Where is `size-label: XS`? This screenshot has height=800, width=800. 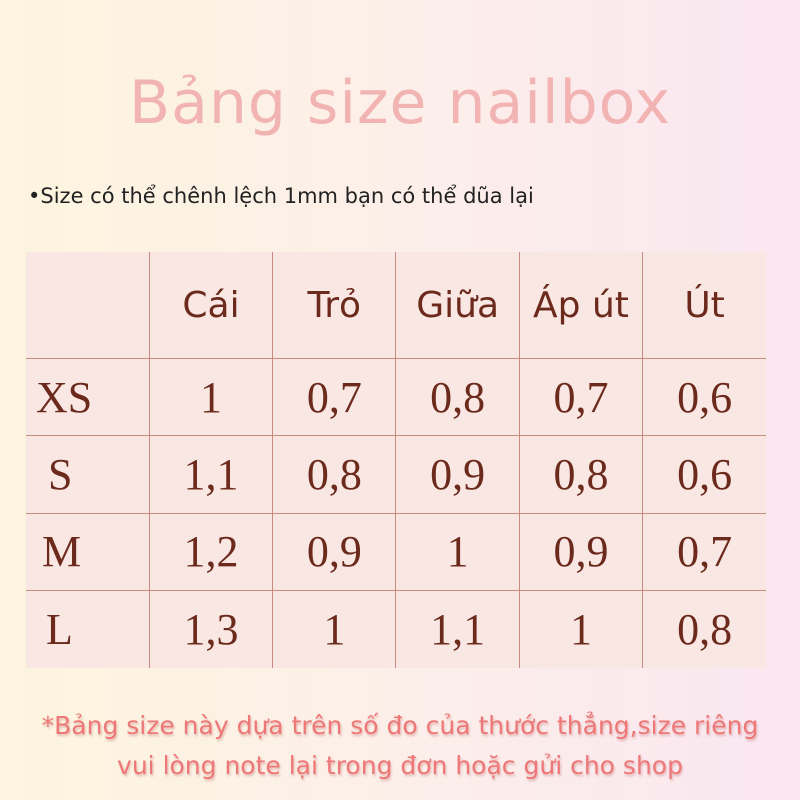
size-label: XS is located at coordinates (88, 397).